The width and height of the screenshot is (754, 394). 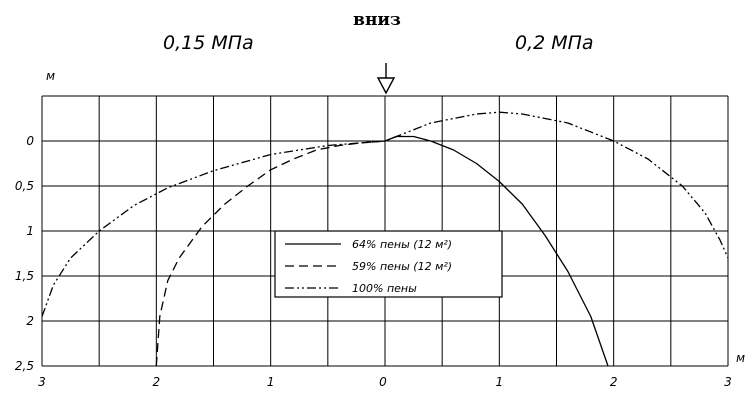 I want to click on legend-label-100: 100% пены, so click(x=384, y=288).